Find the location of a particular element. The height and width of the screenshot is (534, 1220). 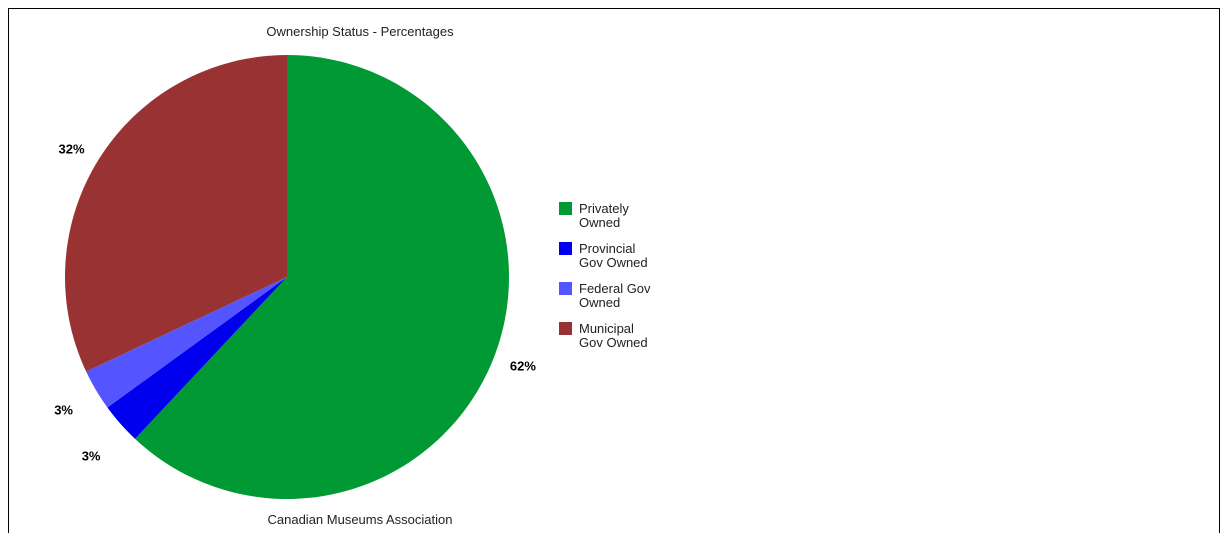

legend-label-privately-owned: Privately Owned is located at coordinates (604, 215).